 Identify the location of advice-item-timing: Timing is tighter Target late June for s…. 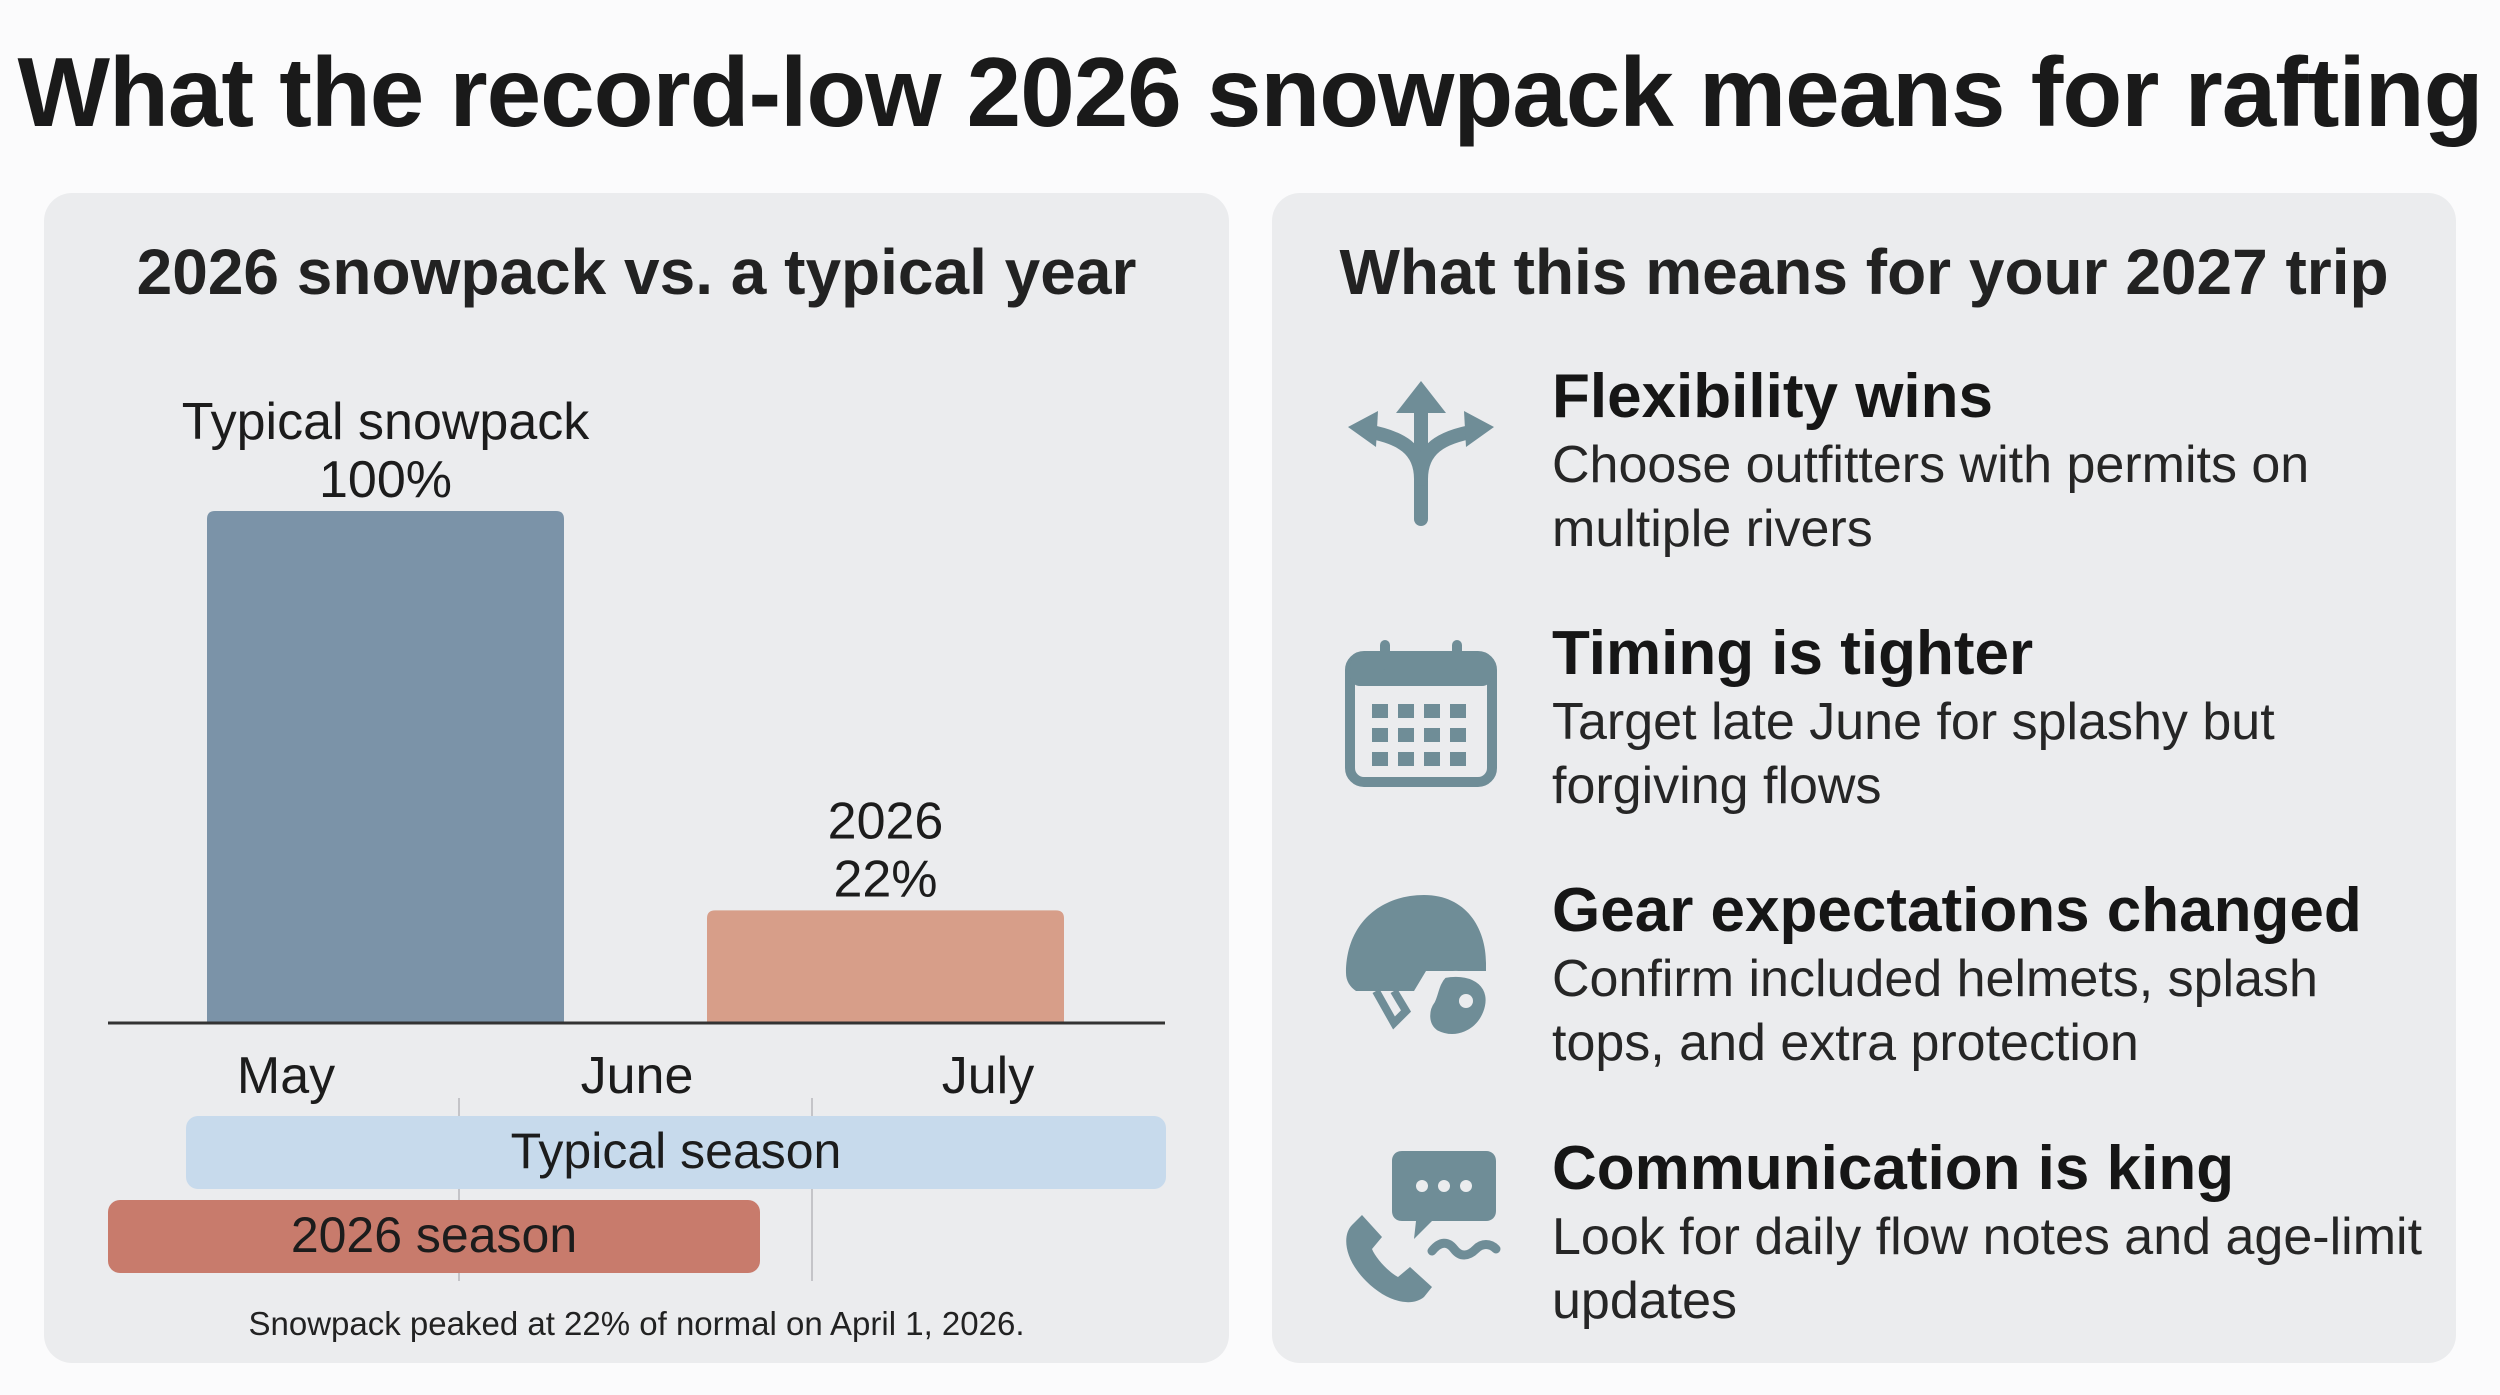
(1864, 733).